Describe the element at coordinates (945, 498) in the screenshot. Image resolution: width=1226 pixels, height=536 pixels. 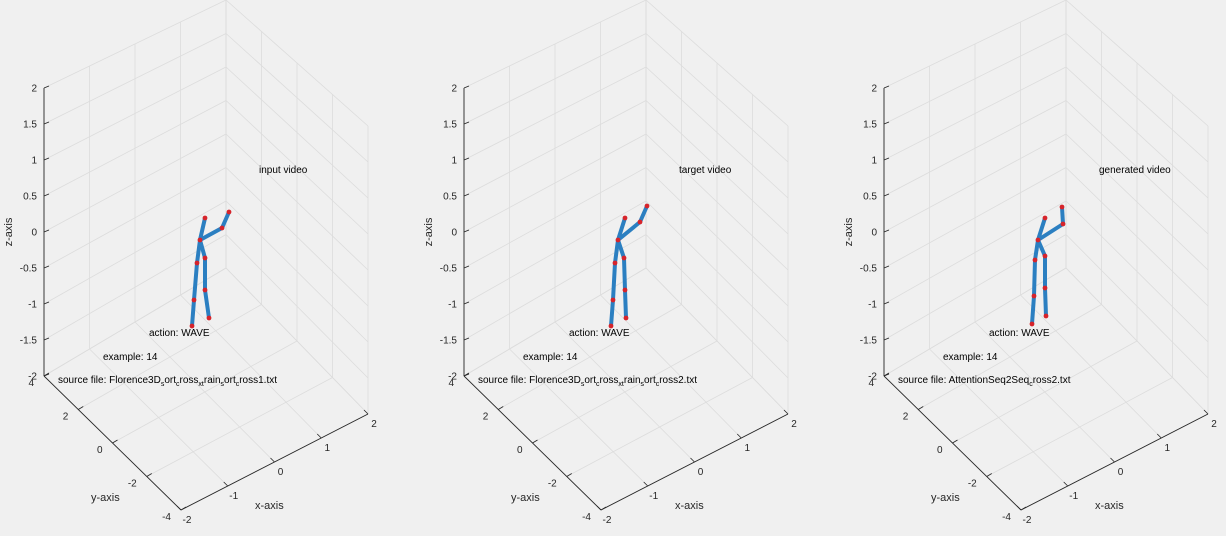
I see `y-axis-label: y-axis` at that location.